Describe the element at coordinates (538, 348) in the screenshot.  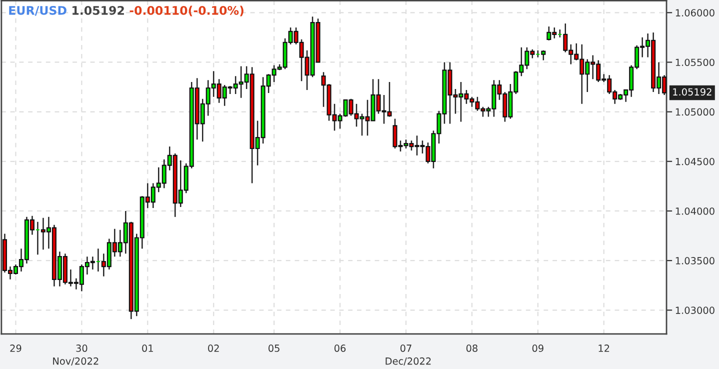
I see `x-tick-label: 09` at that location.